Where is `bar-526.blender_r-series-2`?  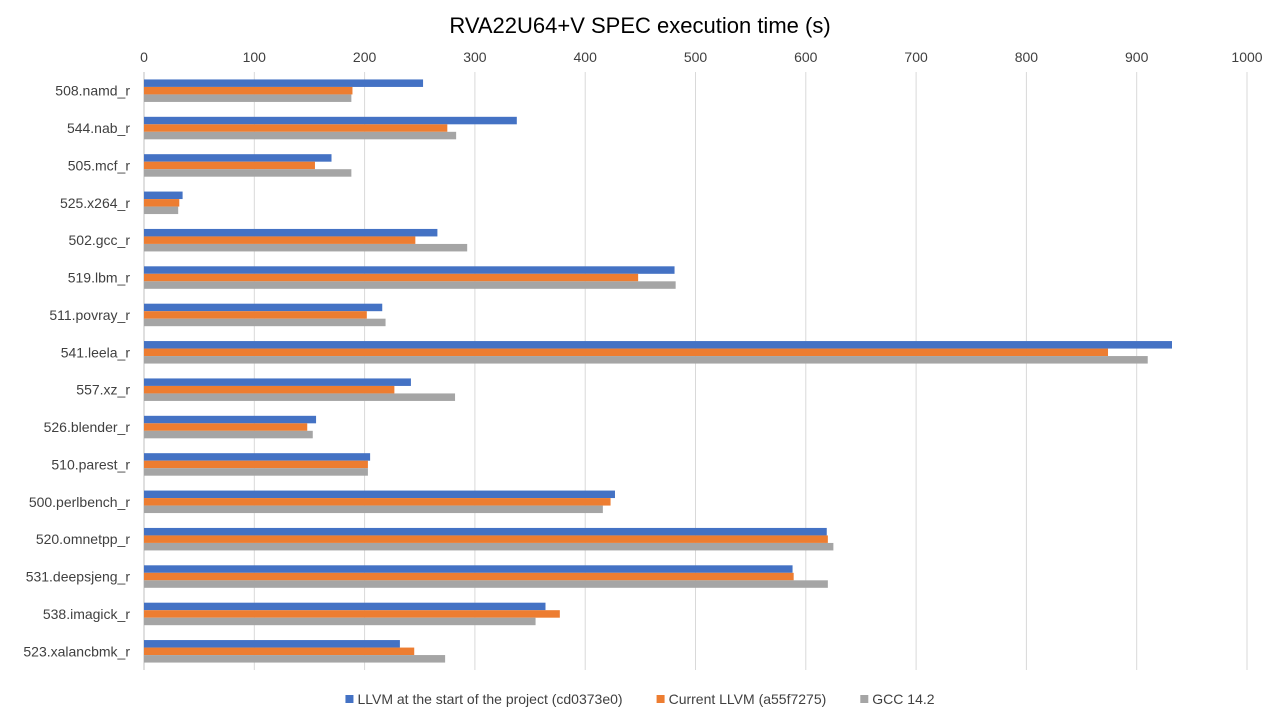 bar-526.blender_r-series-2 is located at coordinates (228, 434).